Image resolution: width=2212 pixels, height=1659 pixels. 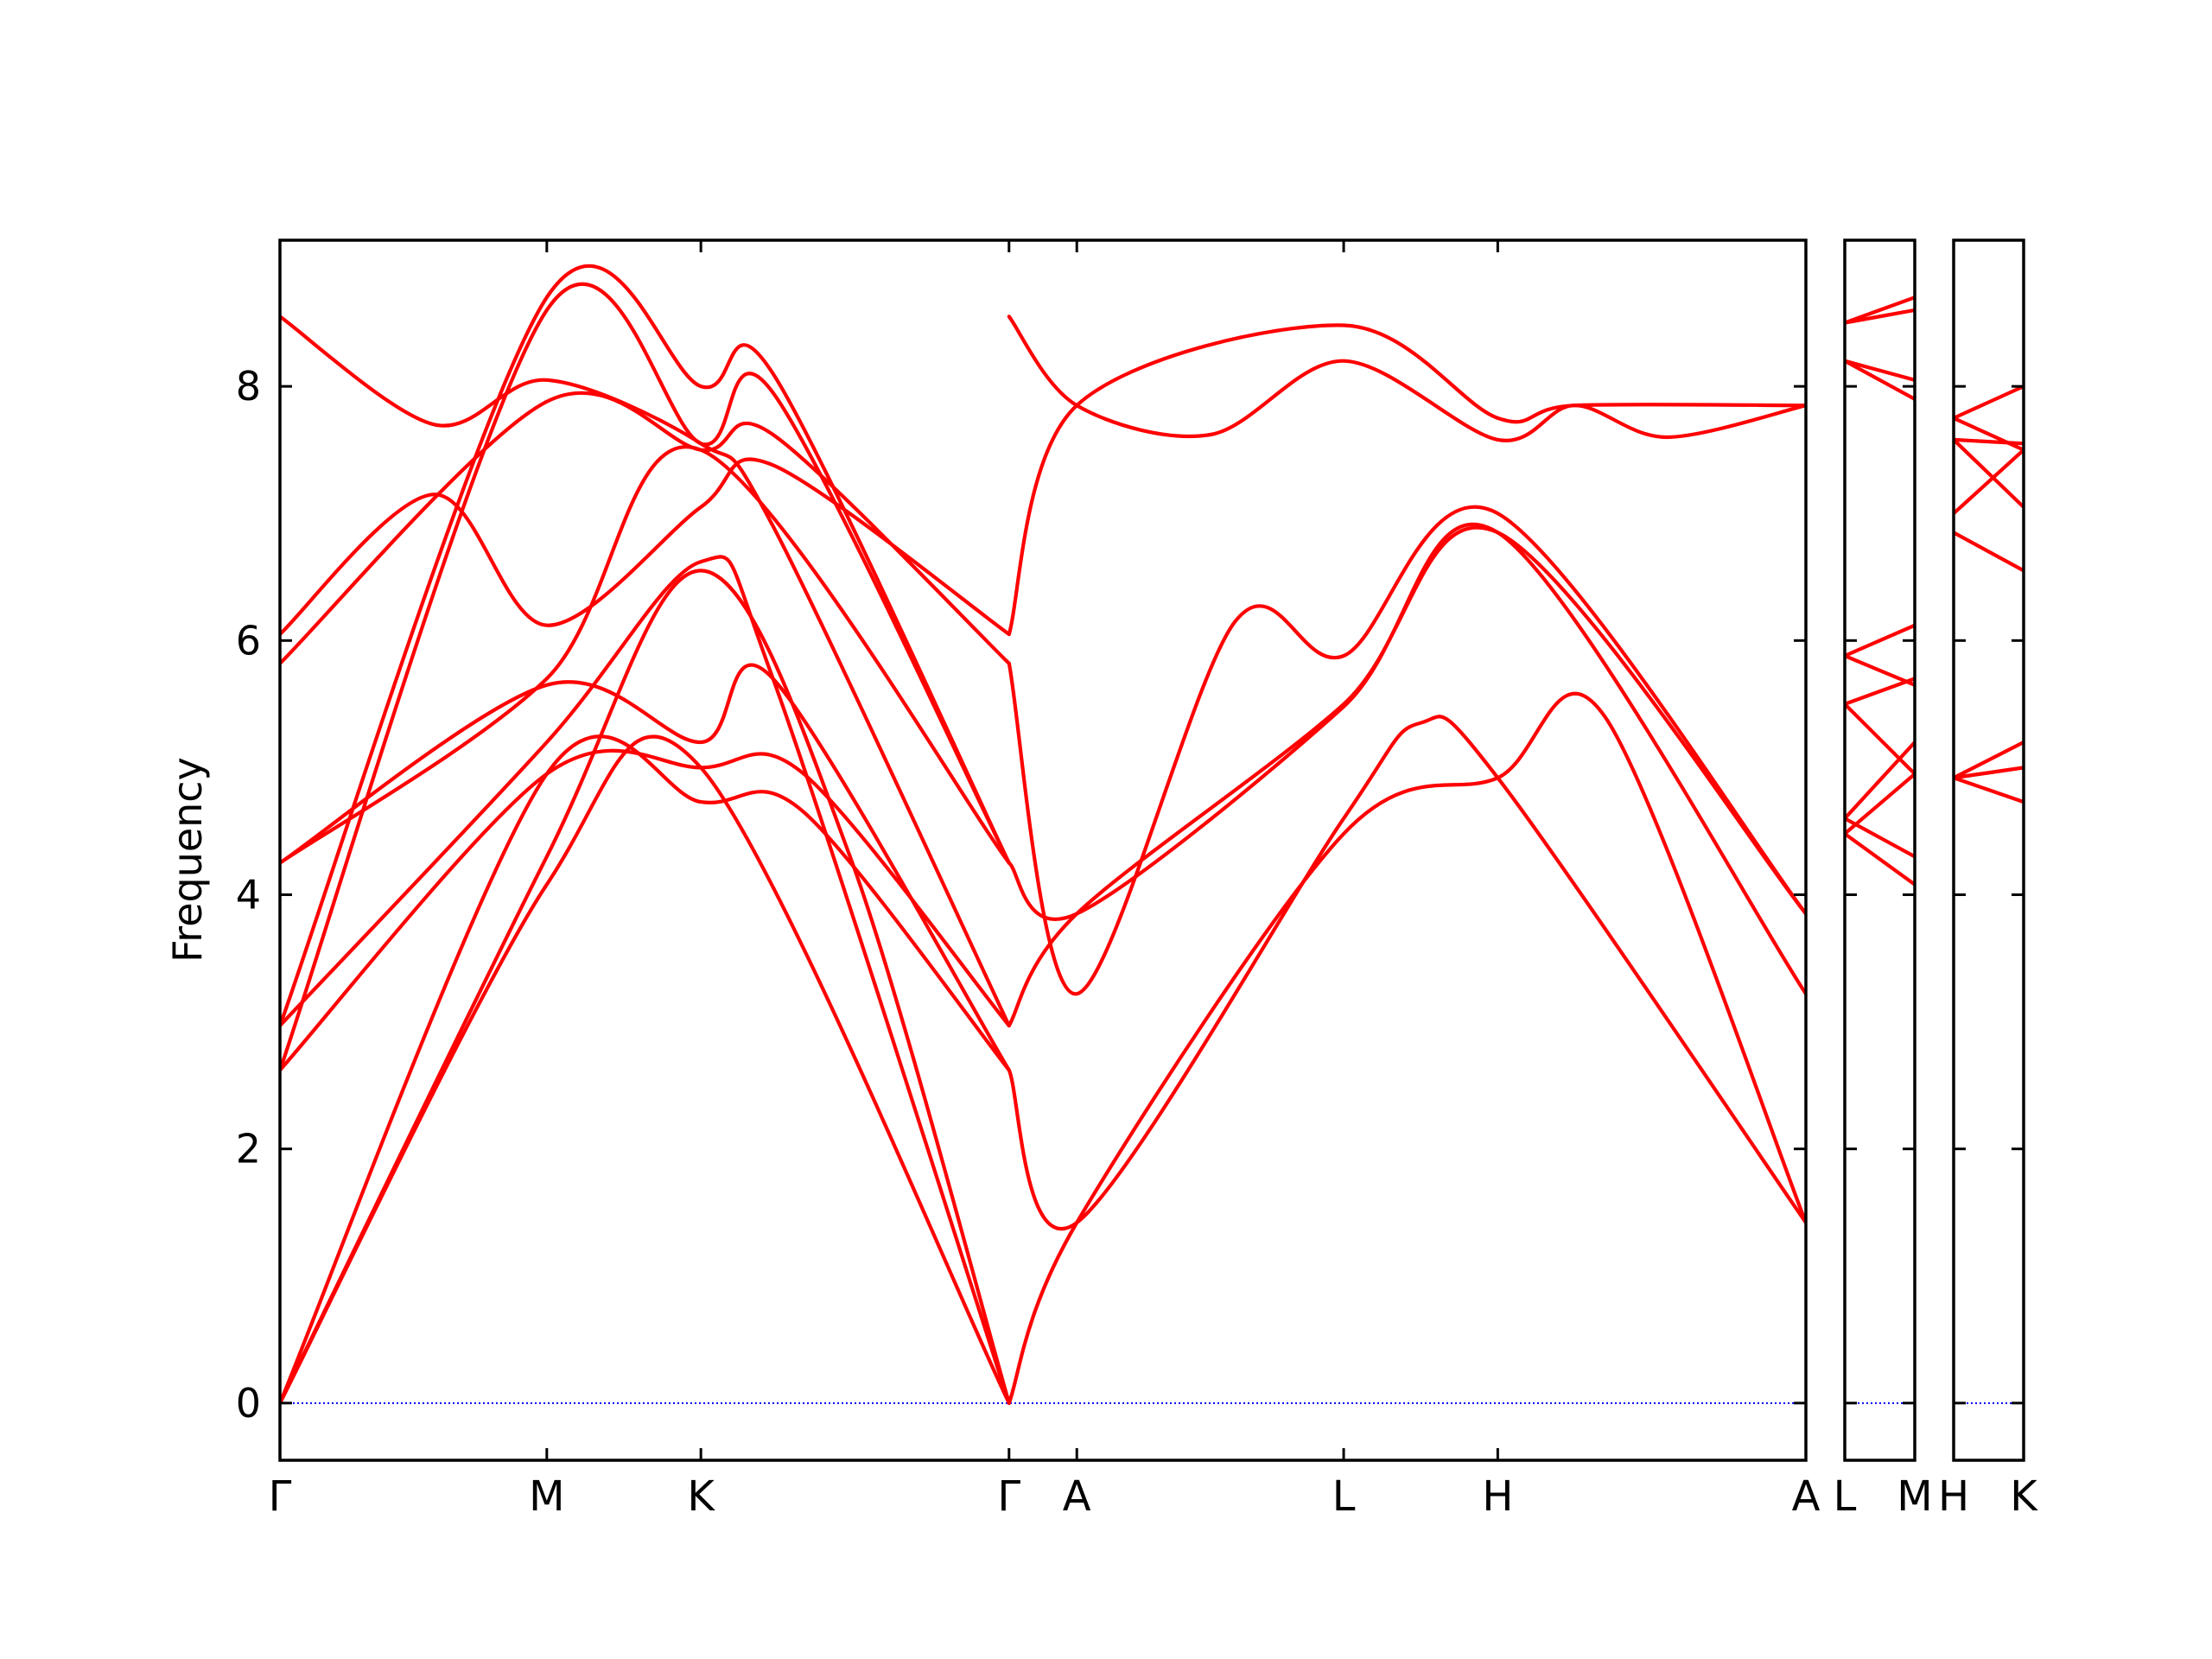 I want to click on y-axis-label: Frequency, so click(x=187, y=860).